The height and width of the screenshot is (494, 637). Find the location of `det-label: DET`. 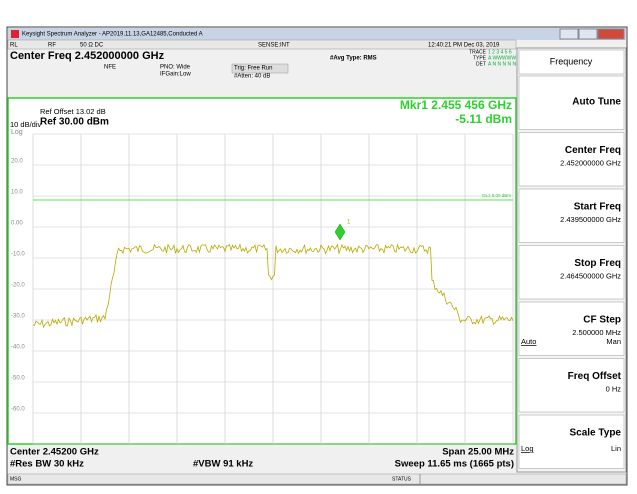

det-label: DET is located at coordinates (481, 64).